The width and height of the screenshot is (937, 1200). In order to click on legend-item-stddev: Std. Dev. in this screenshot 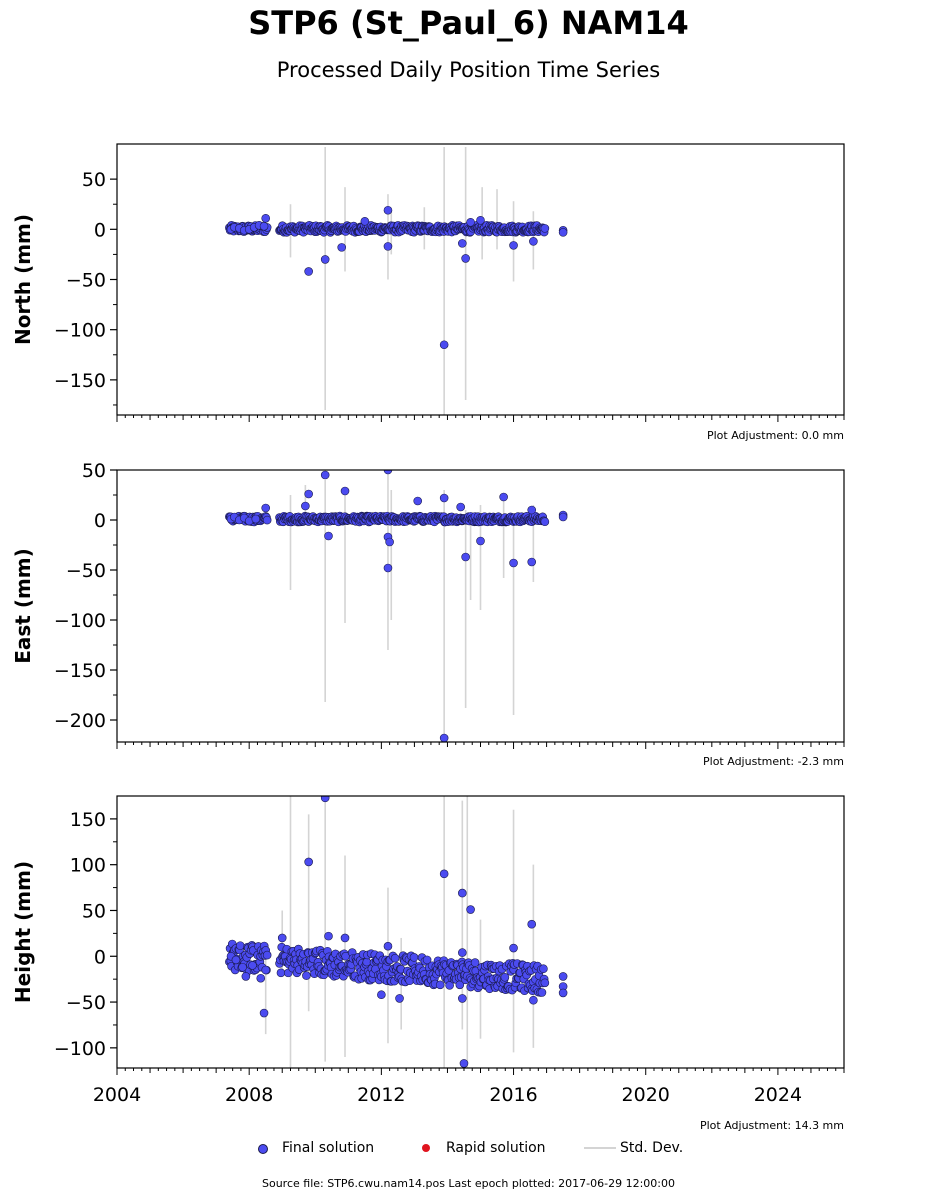, I will do `click(631, 1148)`.